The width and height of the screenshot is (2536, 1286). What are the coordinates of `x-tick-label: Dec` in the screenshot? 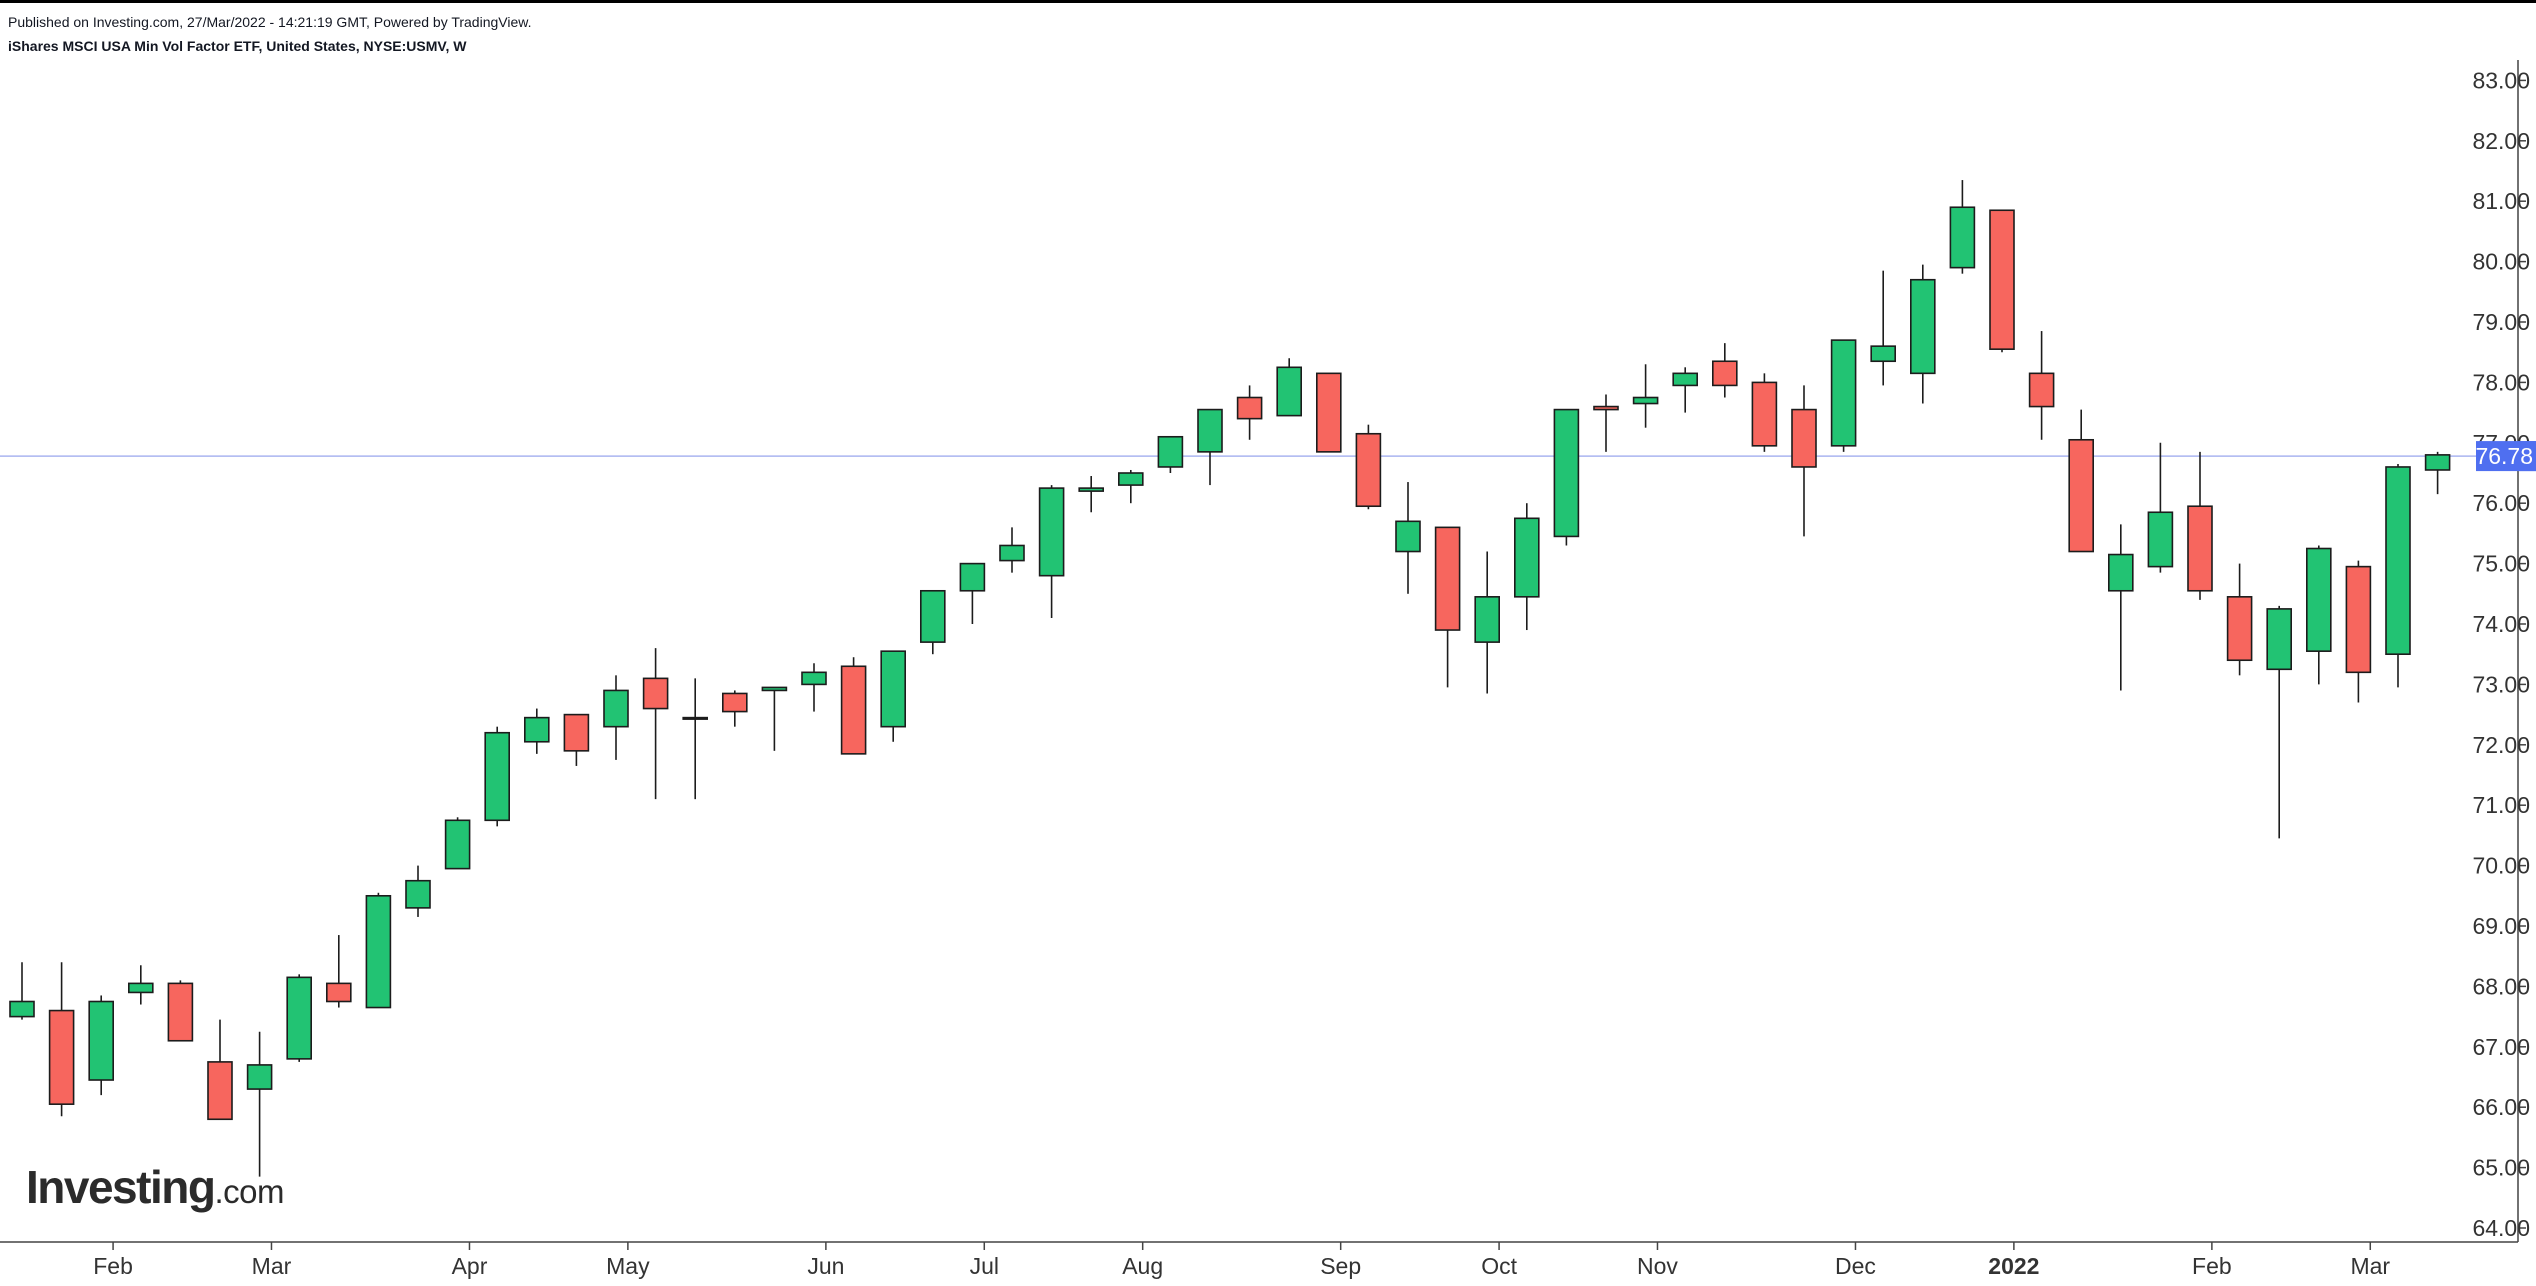 It's located at (1855, 1266).